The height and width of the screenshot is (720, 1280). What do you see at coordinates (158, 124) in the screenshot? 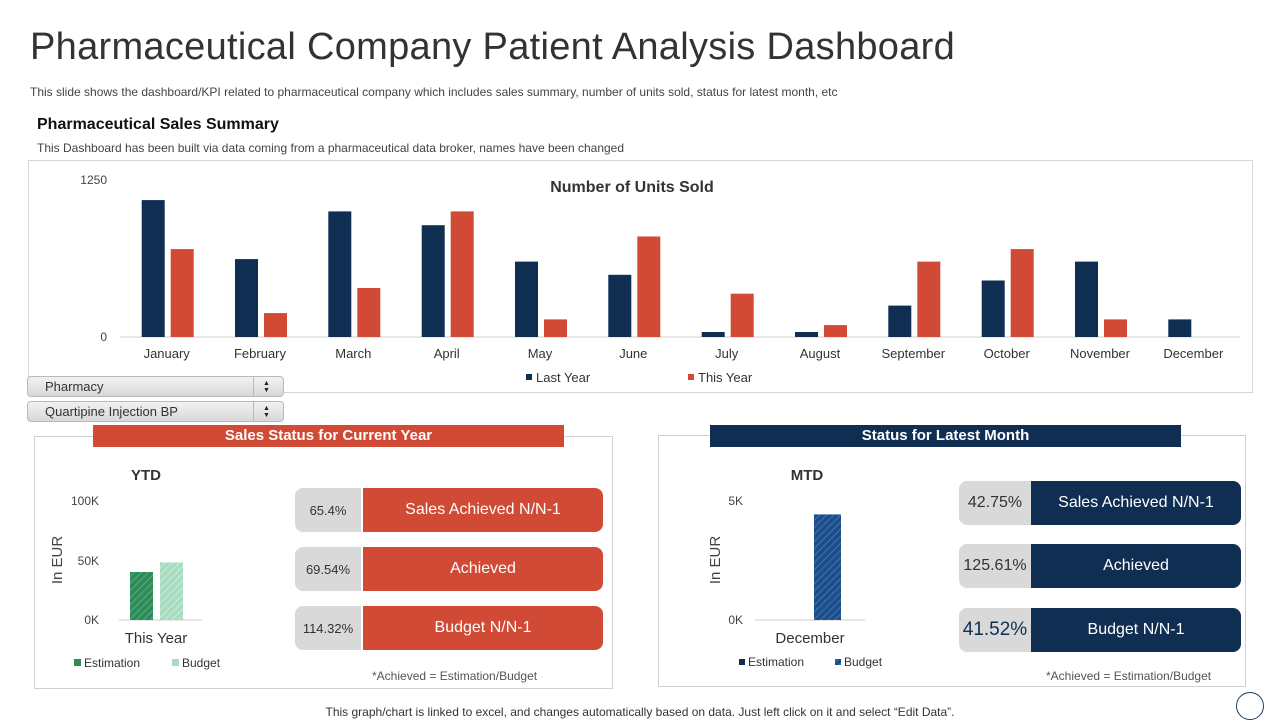
I see `summary-title: Pharmaceutical Sales Summary` at bounding box center [158, 124].